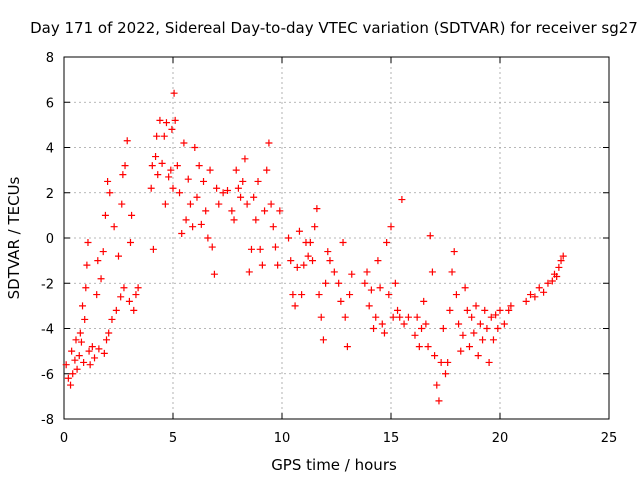 The image size is (640, 480). Describe the element at coordinates (14, 237) in the screenshot. I see `y-axis-label: SDTVAR / TECUs` at that location.